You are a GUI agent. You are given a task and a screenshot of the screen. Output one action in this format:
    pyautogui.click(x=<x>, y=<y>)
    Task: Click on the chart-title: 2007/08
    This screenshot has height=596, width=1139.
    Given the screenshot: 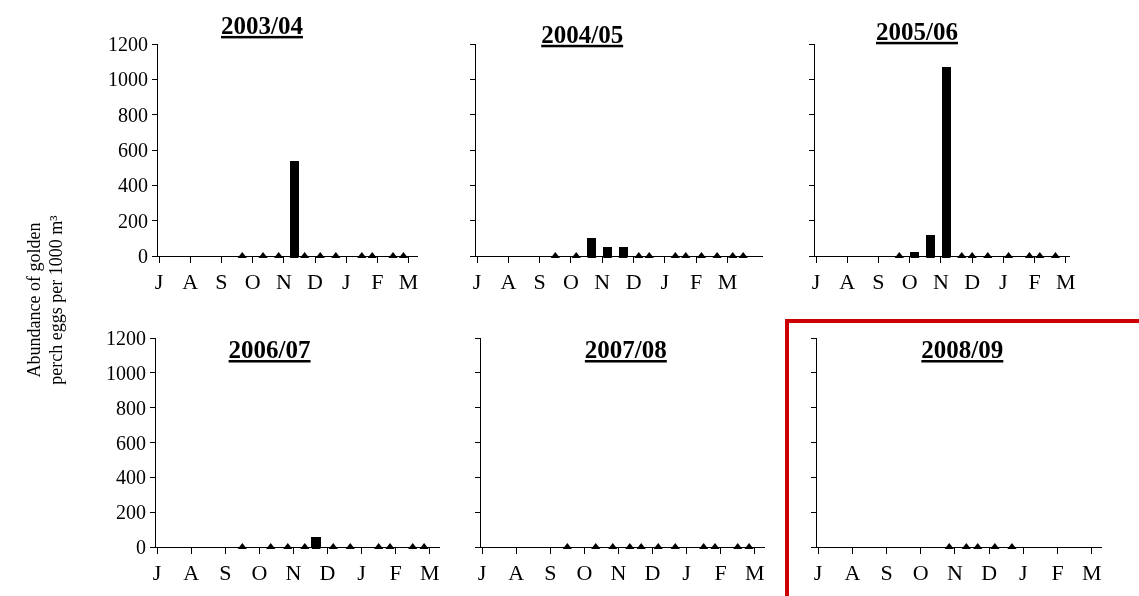 What is the action you would take?
    pyautogui.click(x=625, y=350)
    